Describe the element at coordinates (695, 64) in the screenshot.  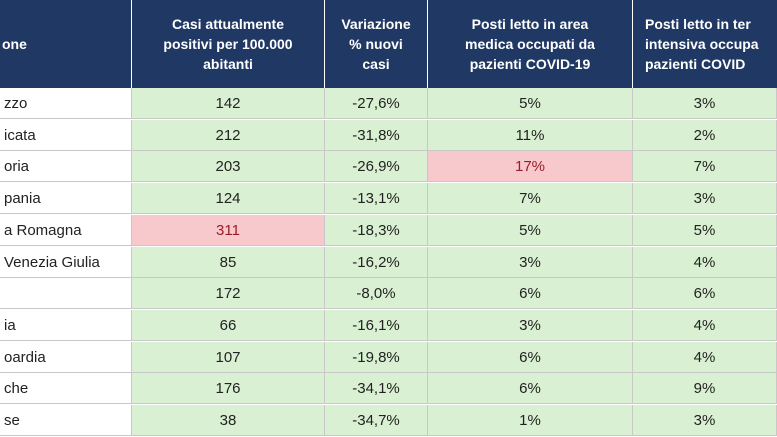
I see `header-line: pazienti COVID` at that location.